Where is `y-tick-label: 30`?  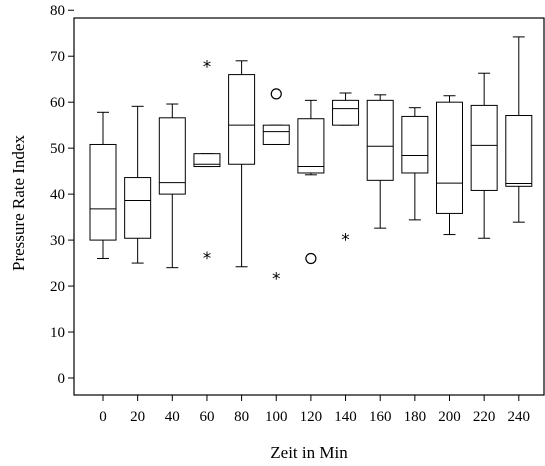 y-tick-label: 30 is located at coordinates (57, 241).